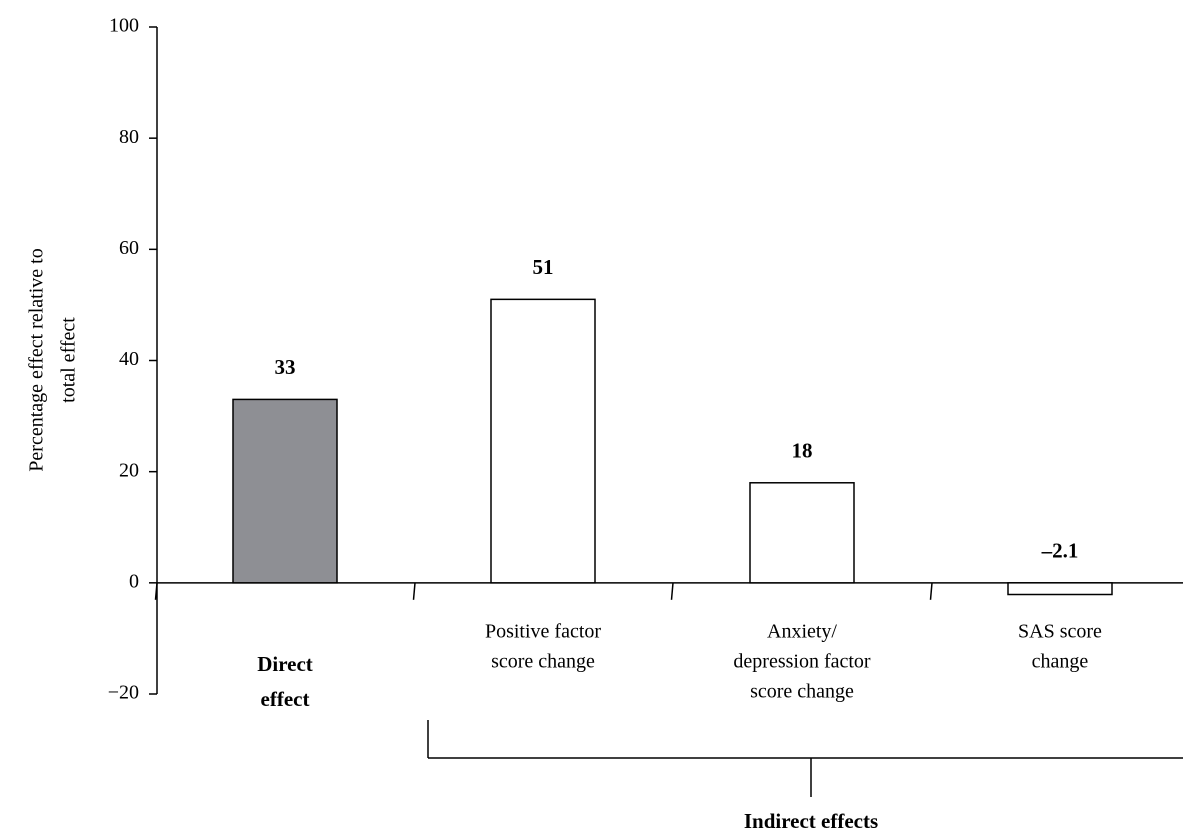  Describe the element at coordinates (802, 632) in the screenshot. I see `category-label-3-line-1: Anxiety/` at that location.